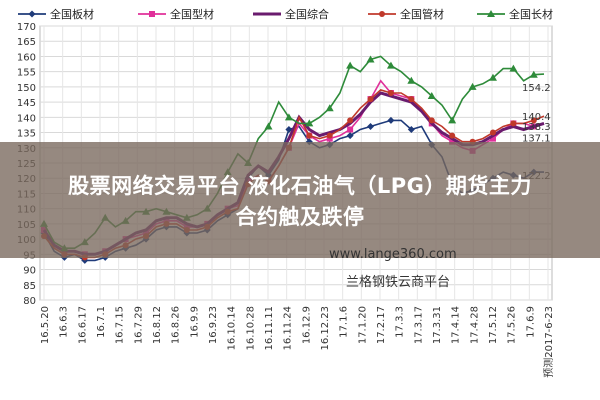 This screenshot has width=600, height=400. What do you see at coordinates (26, 42) in the screenshot?
I see `y-tick-label: 165` at bounding box center [26, 42].